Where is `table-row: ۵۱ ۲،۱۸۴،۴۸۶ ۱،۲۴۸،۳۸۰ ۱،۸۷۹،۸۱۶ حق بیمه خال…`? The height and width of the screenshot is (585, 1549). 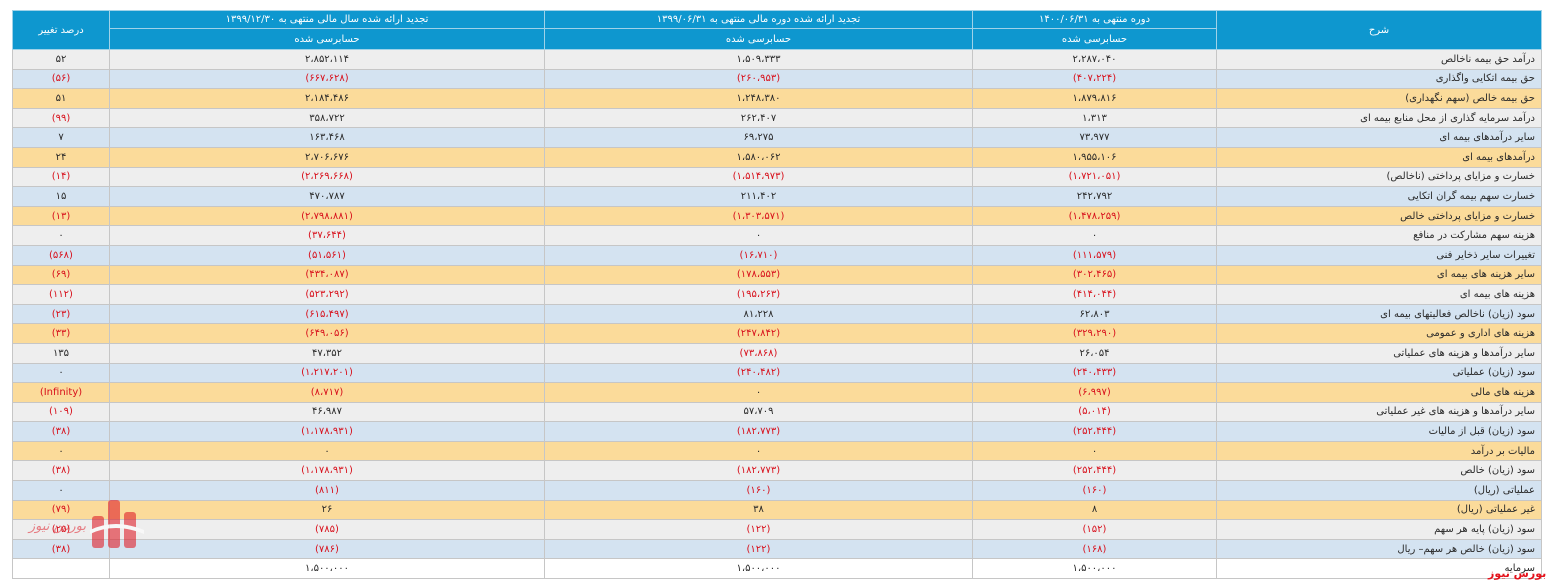 table-row: ۵۱ ۲،۱۸۴،۴۸۶ ۱،۲۴۸،۳۸۰ ۱،۸۷۹،۸۱۶ حق بیمه خال… is located at coordinates (777, 98).